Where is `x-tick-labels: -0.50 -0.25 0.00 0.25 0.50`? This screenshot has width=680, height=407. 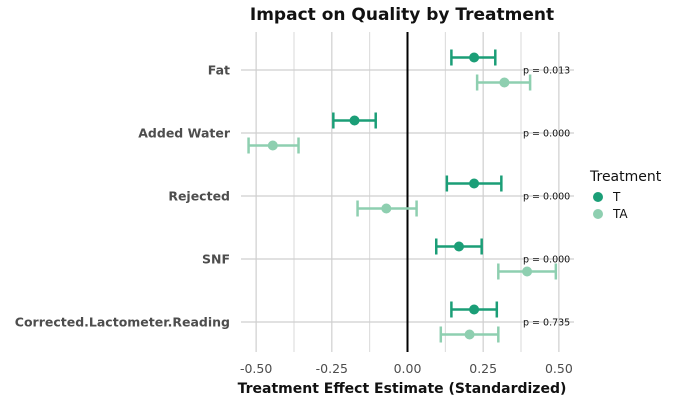 x-tick-labels: -0.50 -0.25 0.00 0.25 0.50 is located at coordinates (406, 368).